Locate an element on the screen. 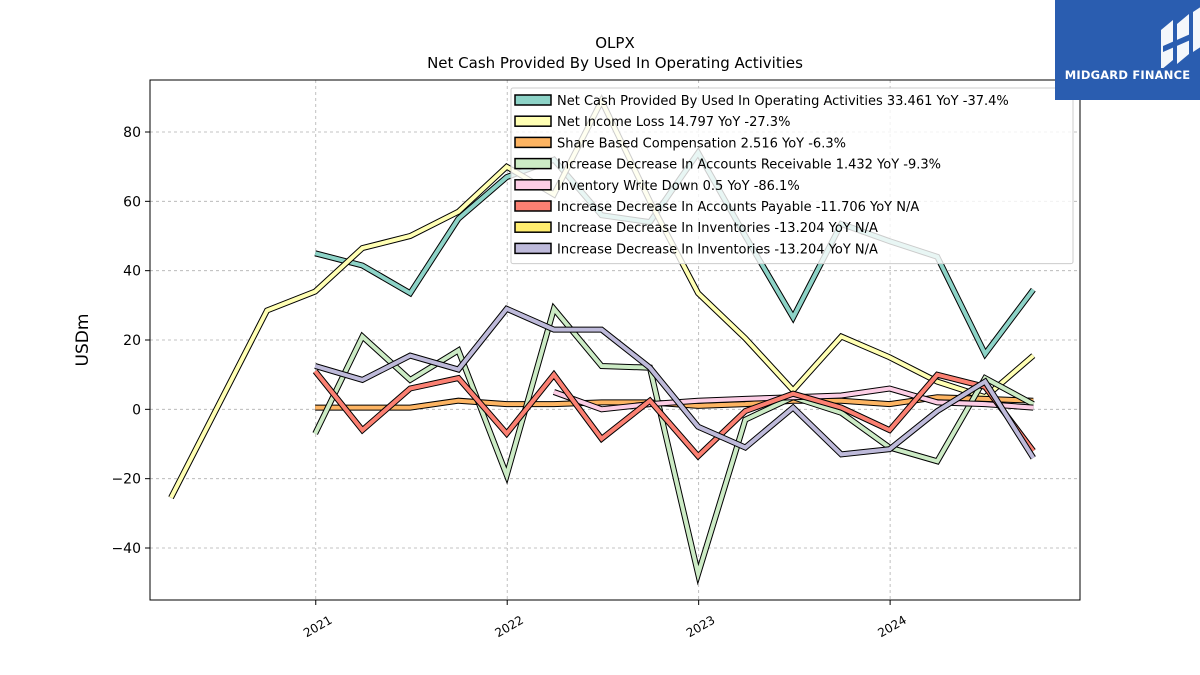  y-tick-label: 0 is located at coordinates (136, 410).